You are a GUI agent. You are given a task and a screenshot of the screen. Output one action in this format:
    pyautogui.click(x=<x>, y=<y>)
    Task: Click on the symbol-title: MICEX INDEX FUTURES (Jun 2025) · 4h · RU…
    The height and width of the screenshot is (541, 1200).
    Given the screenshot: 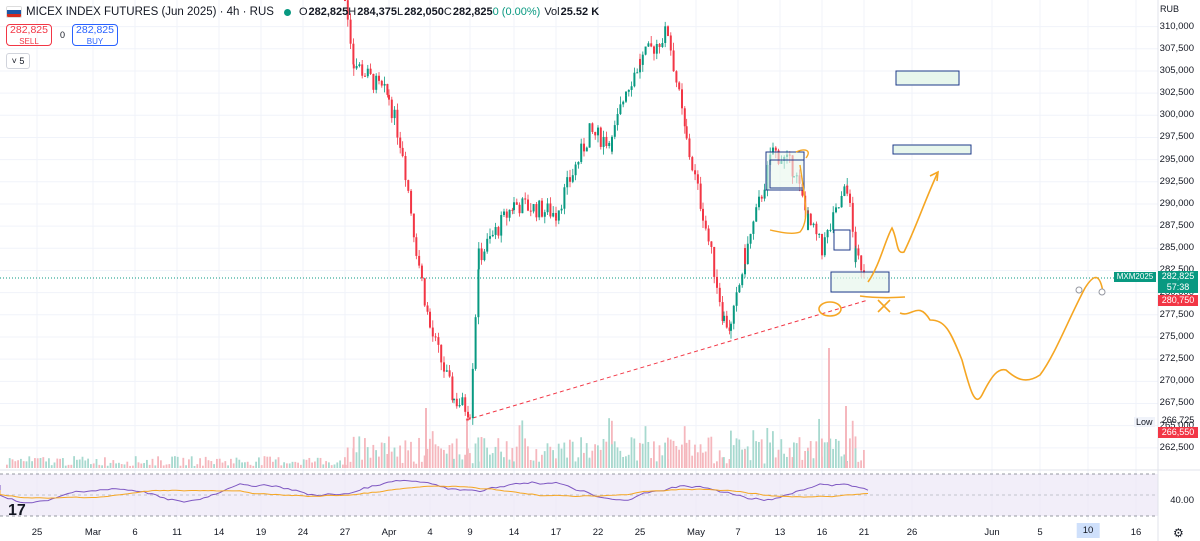 What is the action you would take?
    pyautogui.click(x=150, y=12)
    